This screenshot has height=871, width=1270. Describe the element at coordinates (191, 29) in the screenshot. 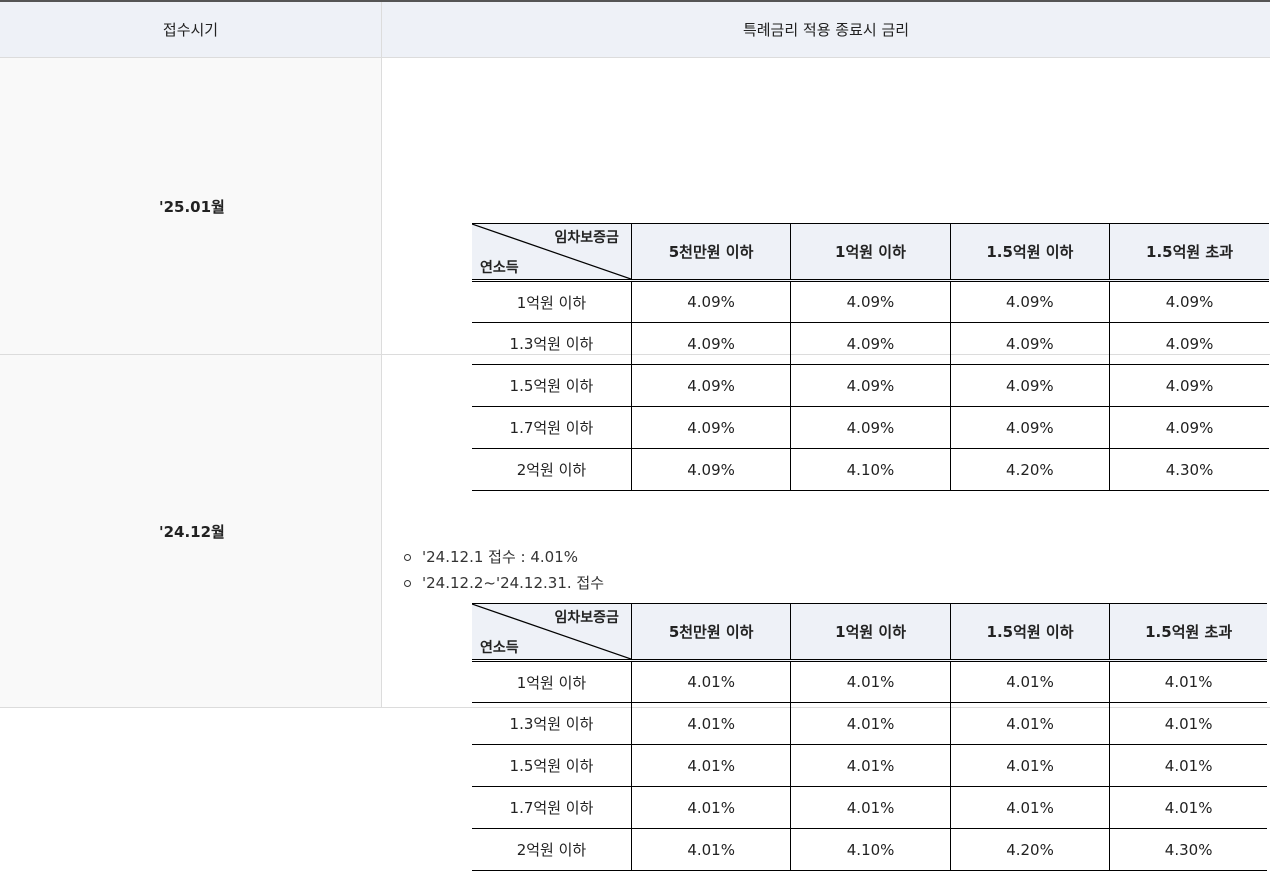

I see `period-column-header: 접수시기` at that location.